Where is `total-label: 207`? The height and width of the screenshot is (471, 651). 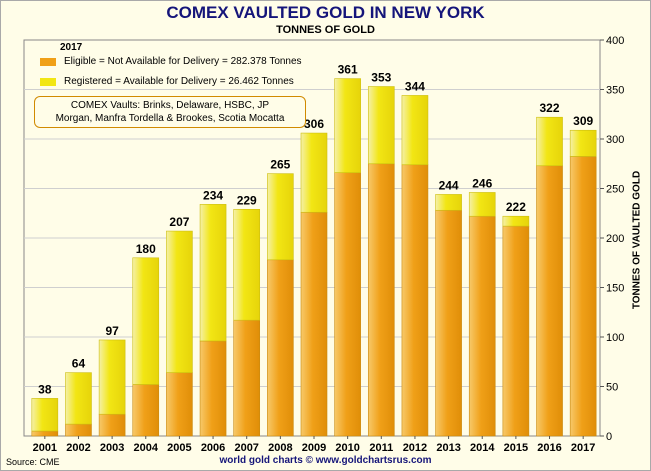
total-label: 207 is located at coordinates (179, 222).